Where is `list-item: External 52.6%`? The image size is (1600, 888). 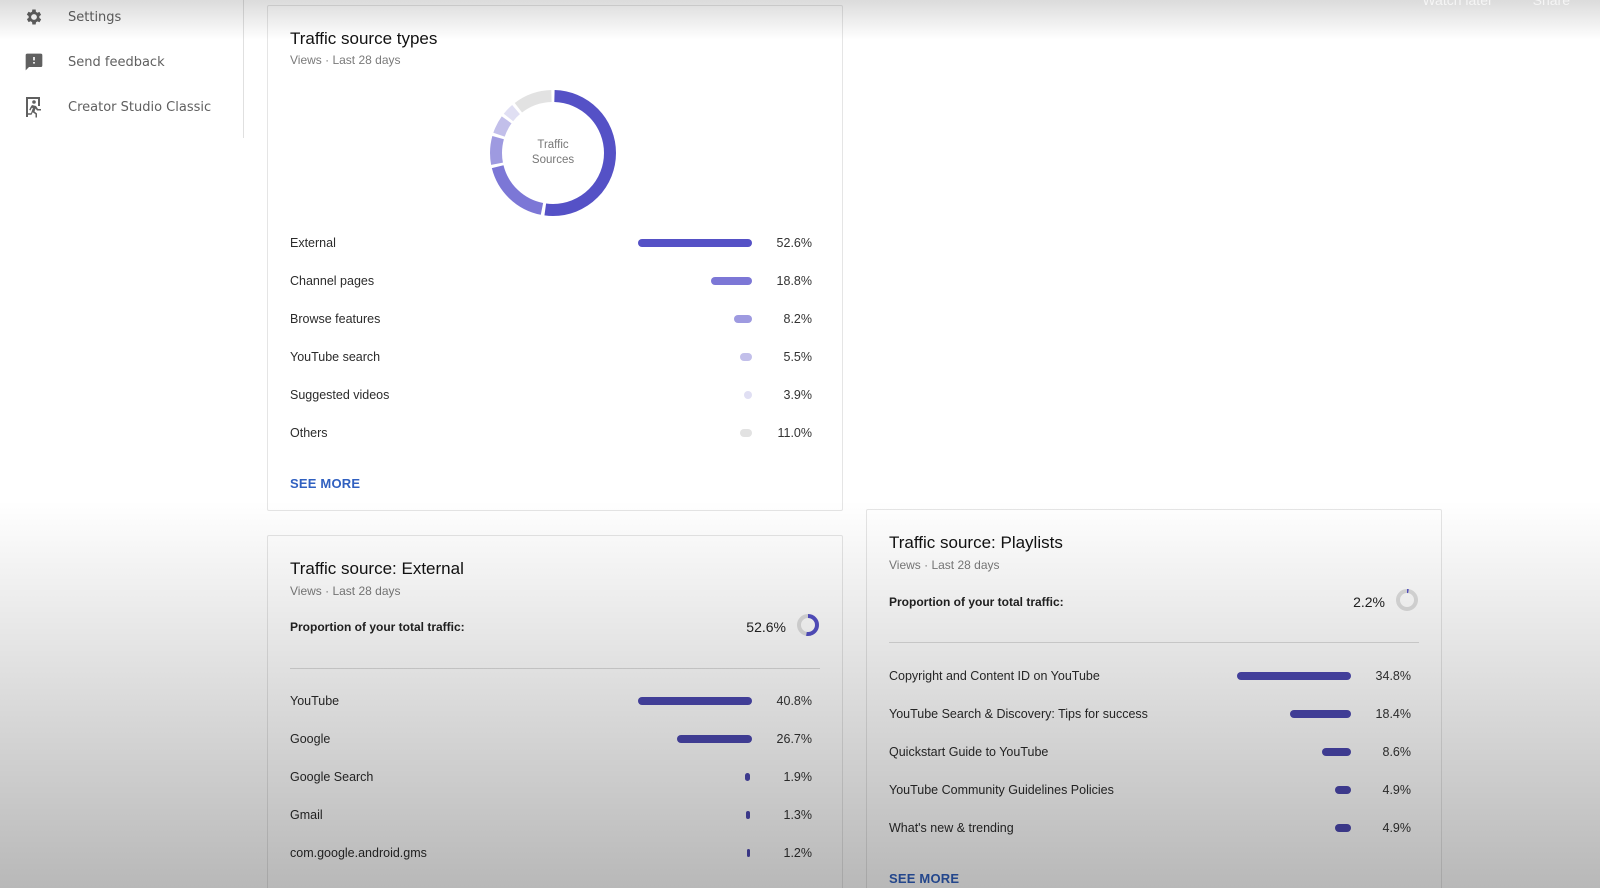 list-item: External 52.6% is located at coordinates (551, 243).